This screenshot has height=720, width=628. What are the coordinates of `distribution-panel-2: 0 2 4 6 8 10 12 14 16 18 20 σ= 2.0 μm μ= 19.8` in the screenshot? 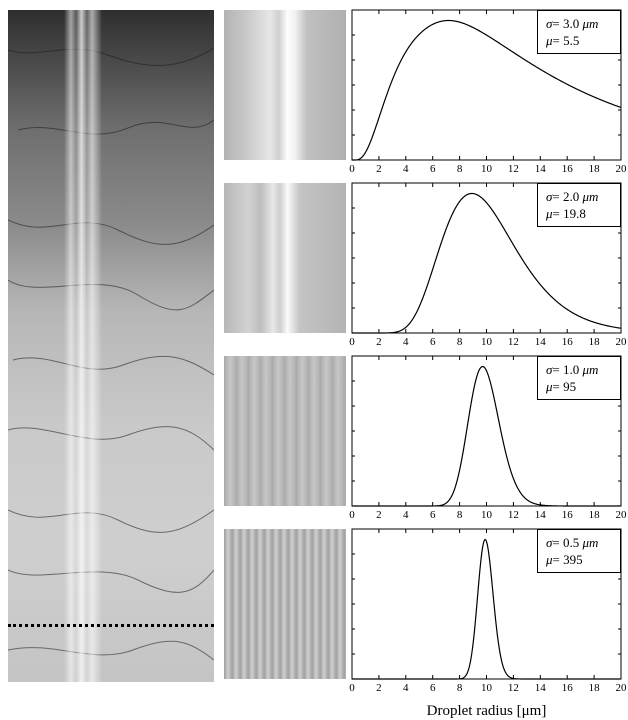 It's located at (488, 265).